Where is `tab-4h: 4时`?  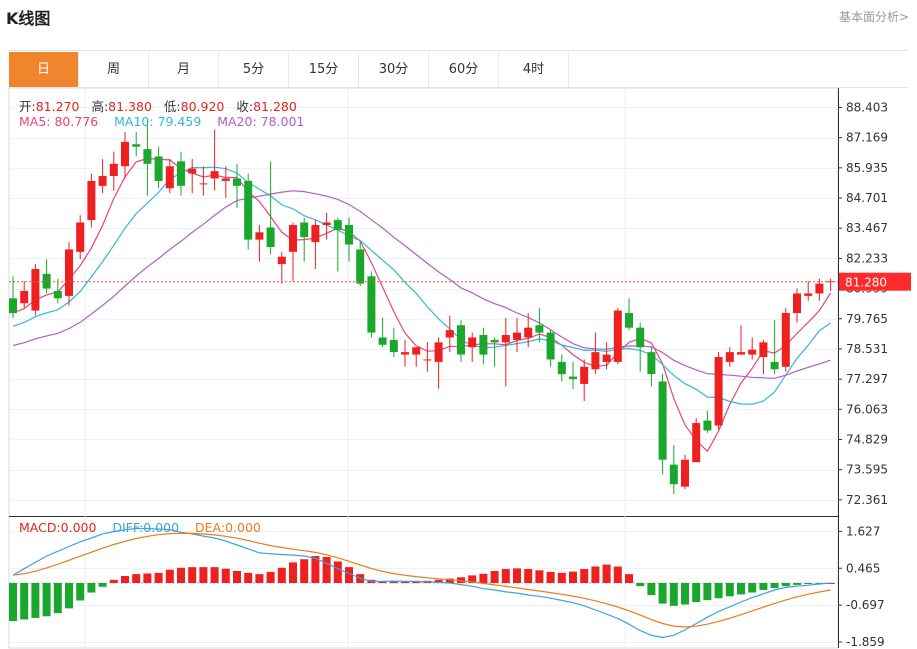
tab-4h: 4时 is located at coordinates (534, 69).